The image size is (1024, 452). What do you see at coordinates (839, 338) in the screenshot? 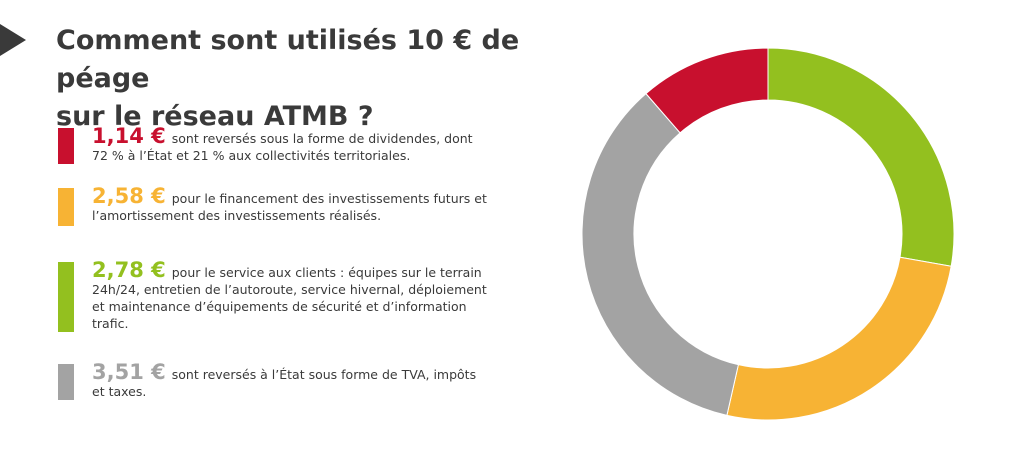
I see `slice-investments` at bounding box center [839, 338].